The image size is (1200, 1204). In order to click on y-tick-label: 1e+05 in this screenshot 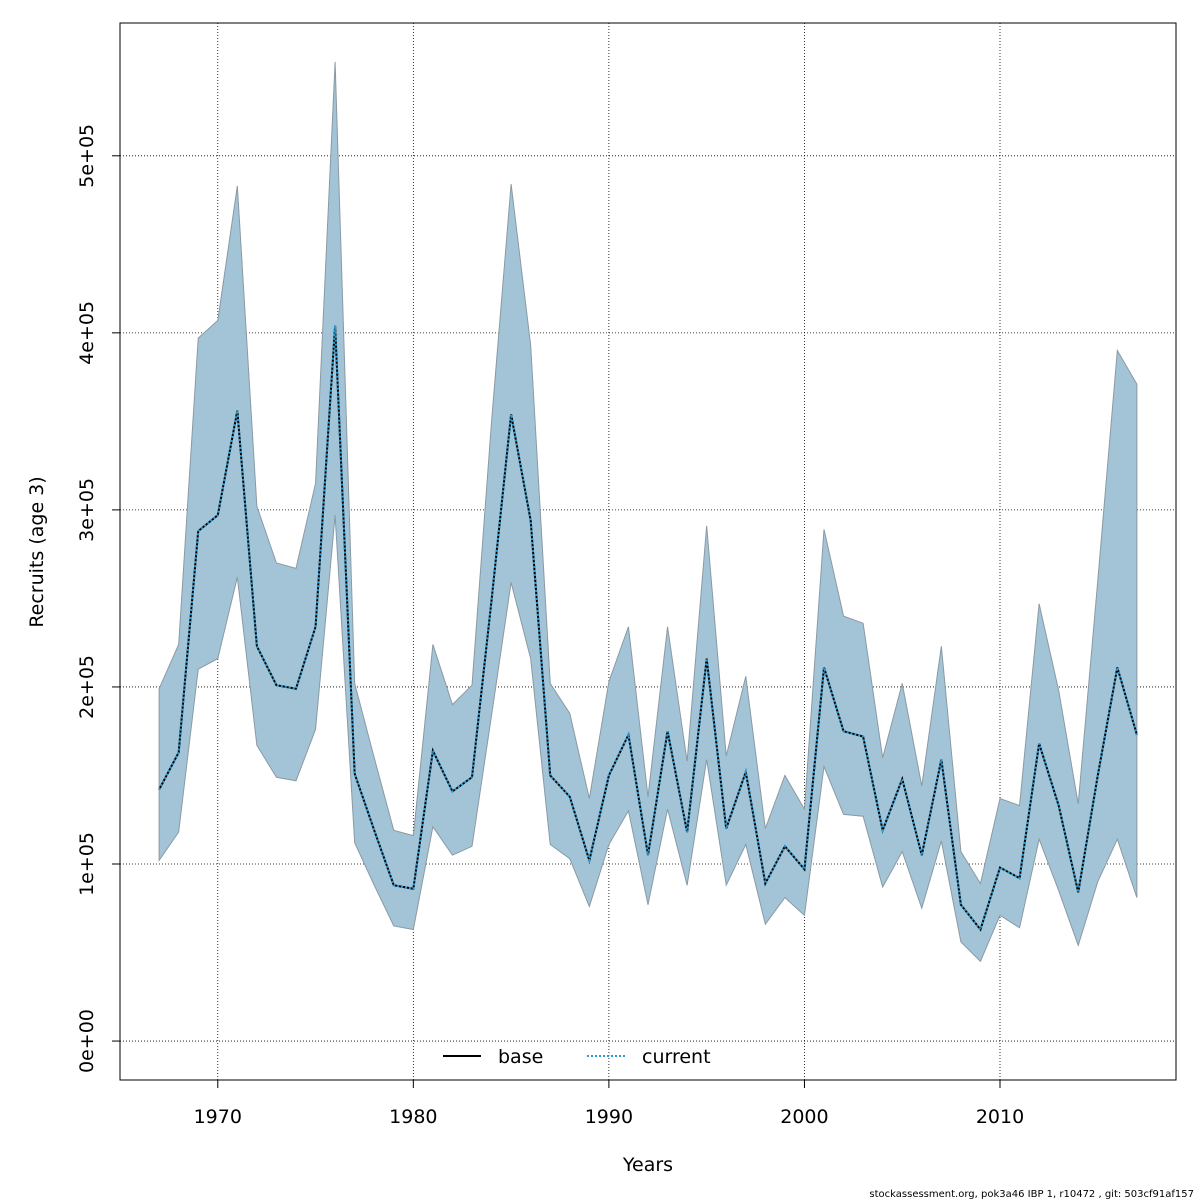, I will do `click(87, 864)`.